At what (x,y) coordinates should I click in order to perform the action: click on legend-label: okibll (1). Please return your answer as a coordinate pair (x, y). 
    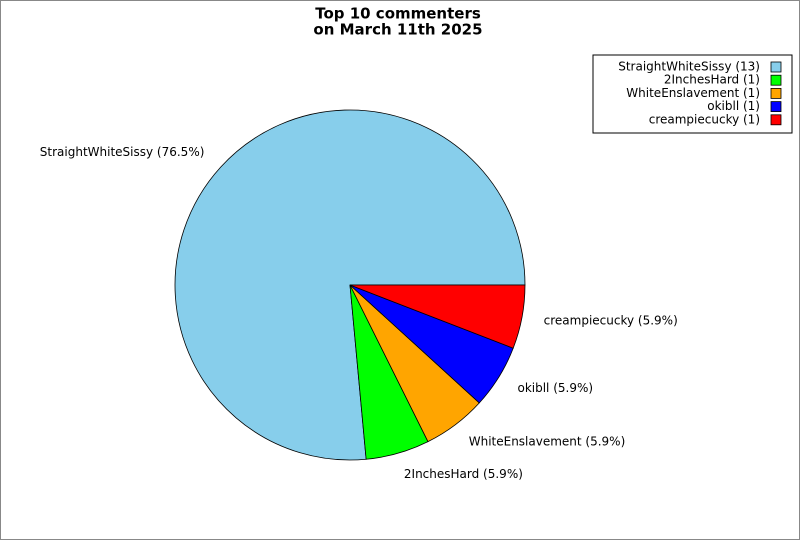
    Looking at the image, I should click on (733, 106).